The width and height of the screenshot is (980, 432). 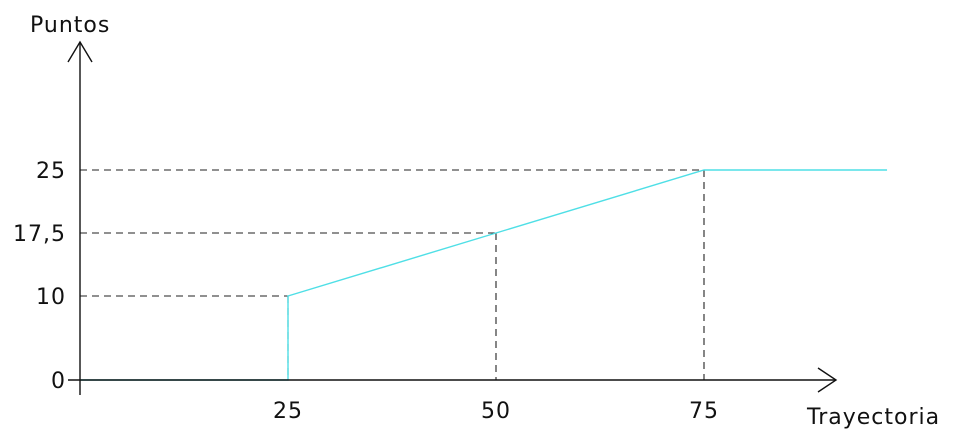 I want to click on x-axis-arrowhead, so click(x=827, y=380).